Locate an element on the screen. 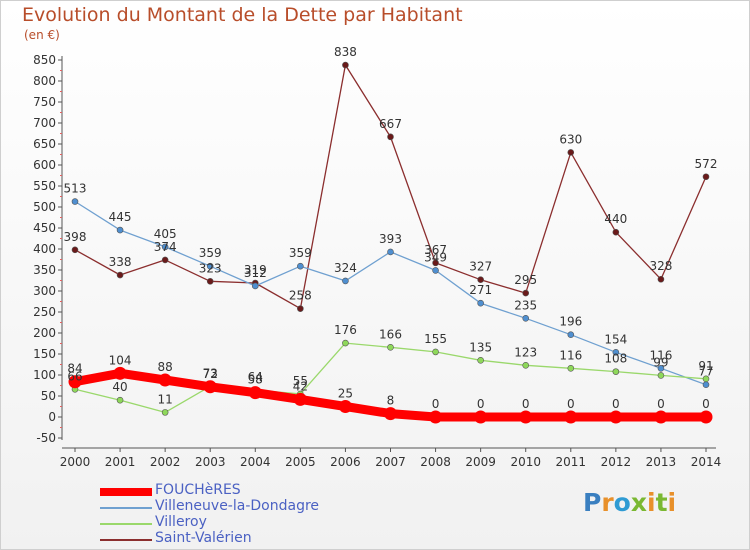  x-tick-label: 2006 is located at coordinates (345, 462).